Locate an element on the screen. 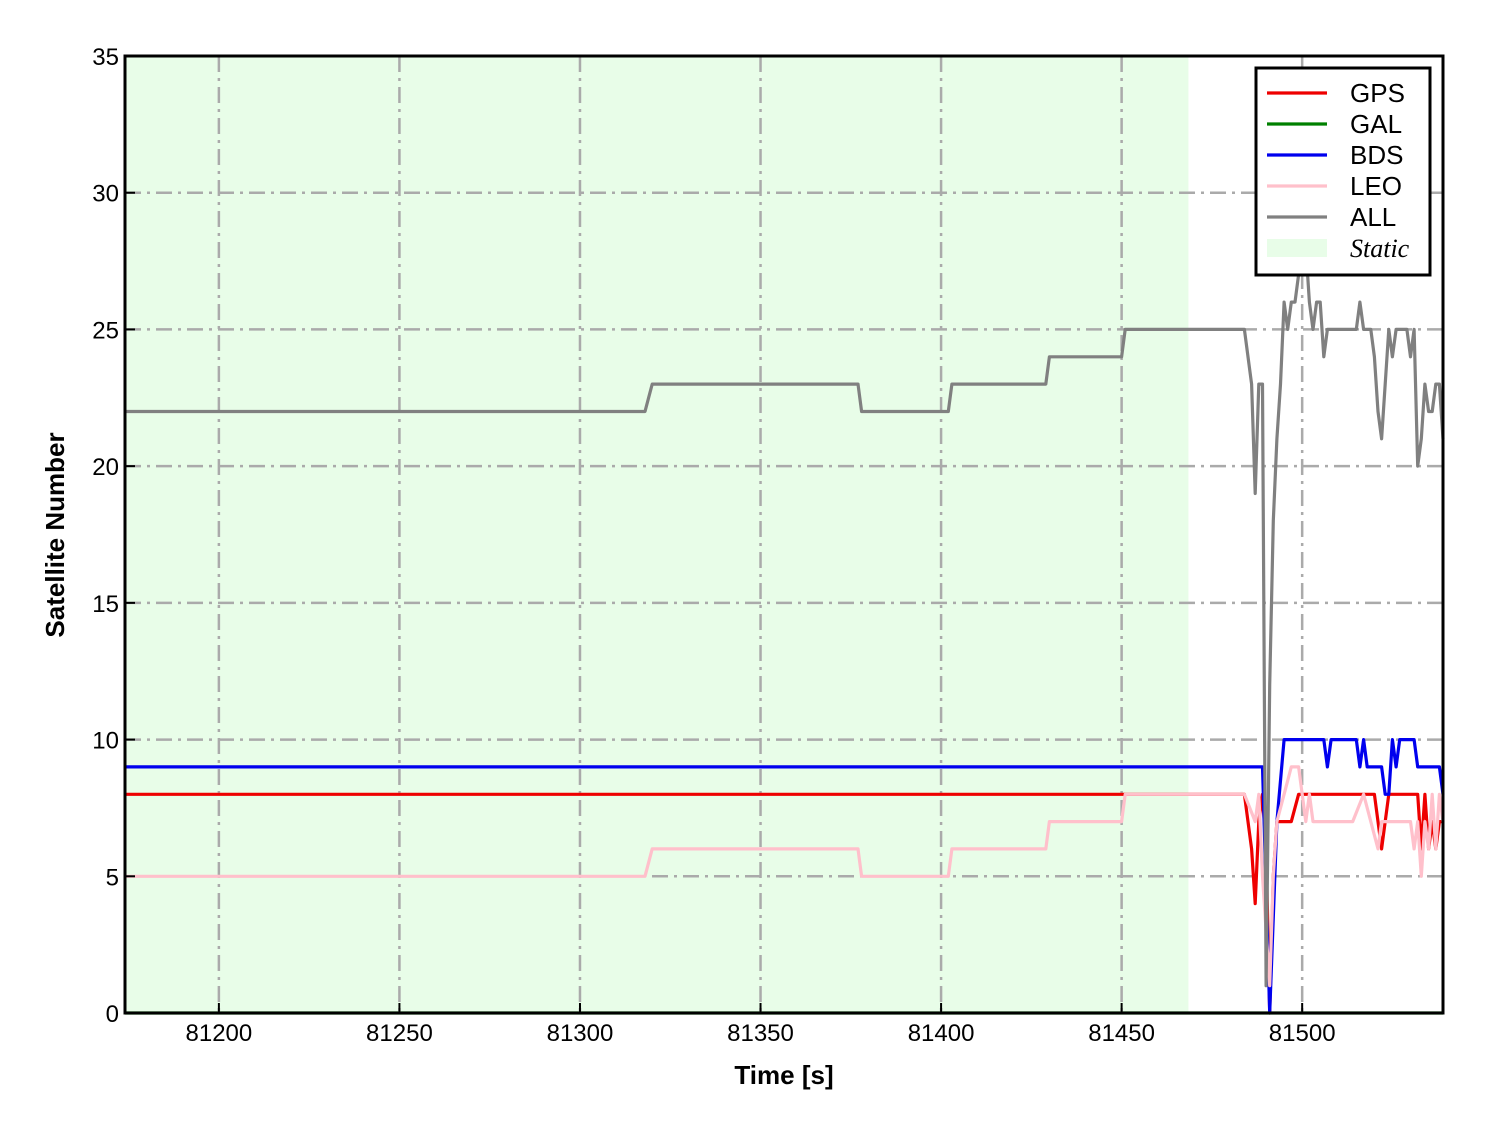 The image size is (1488, 1133). x-tick-label: 81400 is located at coordinates (941, 1033).